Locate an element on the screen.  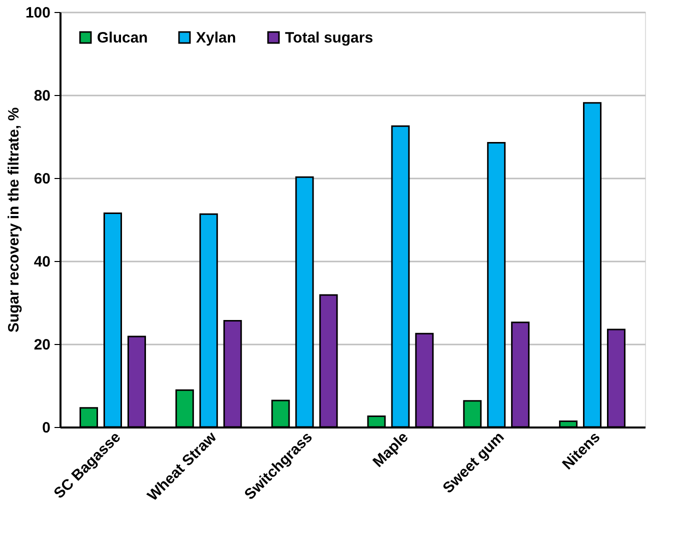
y-tick-label: 0 is located at coordinates (46, 428).